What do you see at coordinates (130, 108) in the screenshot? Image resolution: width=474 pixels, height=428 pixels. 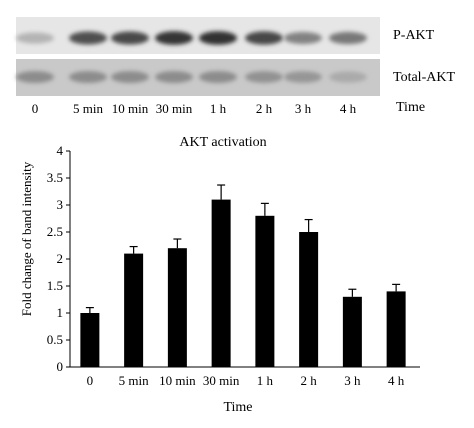 I see `blot-lane-label: 10 min` at bounding box center [130, 108].